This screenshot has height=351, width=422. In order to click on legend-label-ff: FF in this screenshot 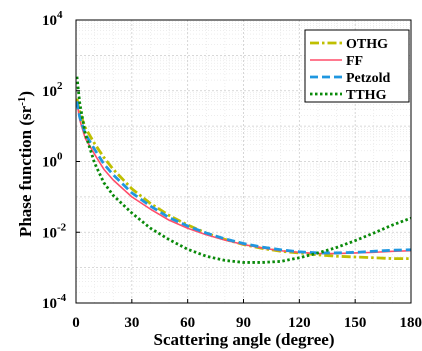, I will do `click(354, 61)`.